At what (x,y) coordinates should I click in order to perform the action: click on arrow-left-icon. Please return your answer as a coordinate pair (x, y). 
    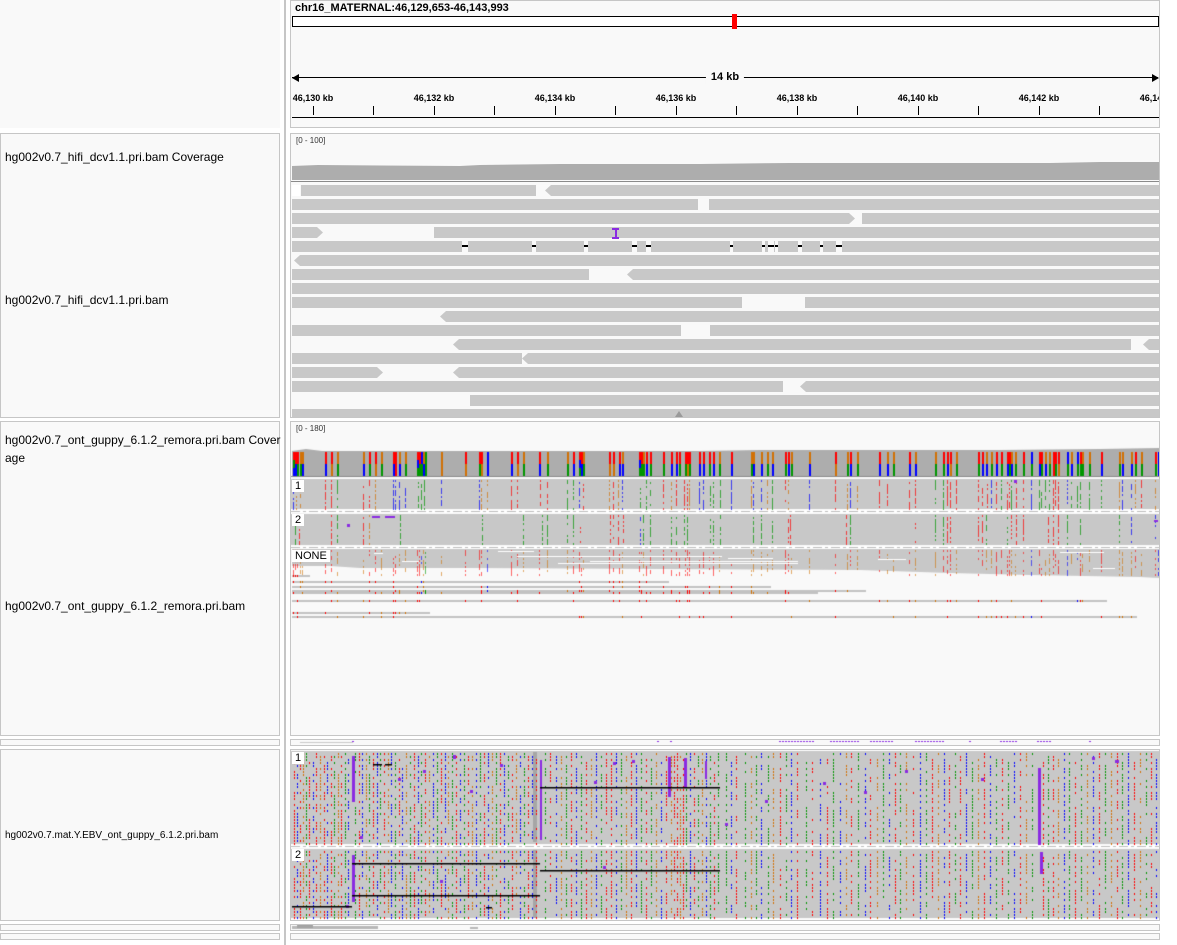
    Looking at the image, I should click on (295, 78).